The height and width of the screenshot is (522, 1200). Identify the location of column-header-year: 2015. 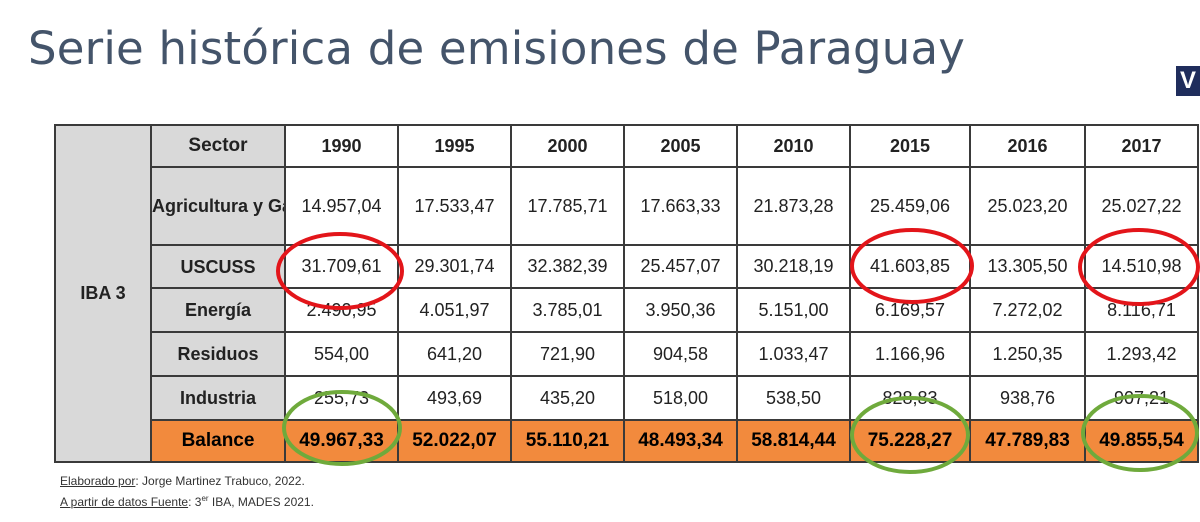
(910, 146).